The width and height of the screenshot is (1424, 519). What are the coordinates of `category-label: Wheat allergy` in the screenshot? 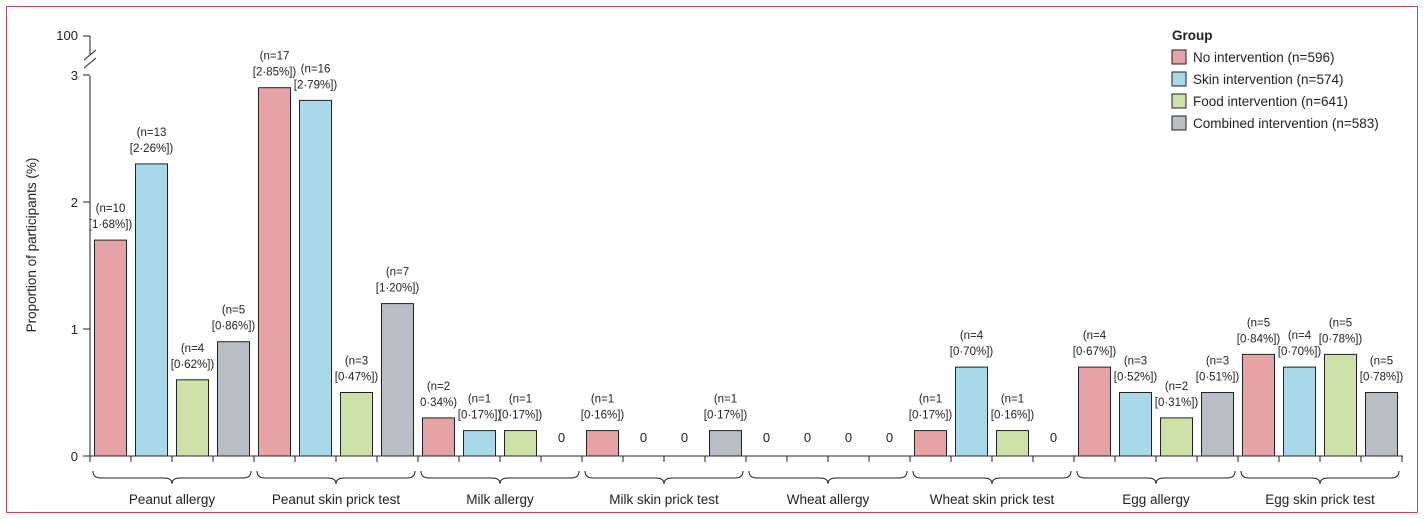 It's located at (828, 499).